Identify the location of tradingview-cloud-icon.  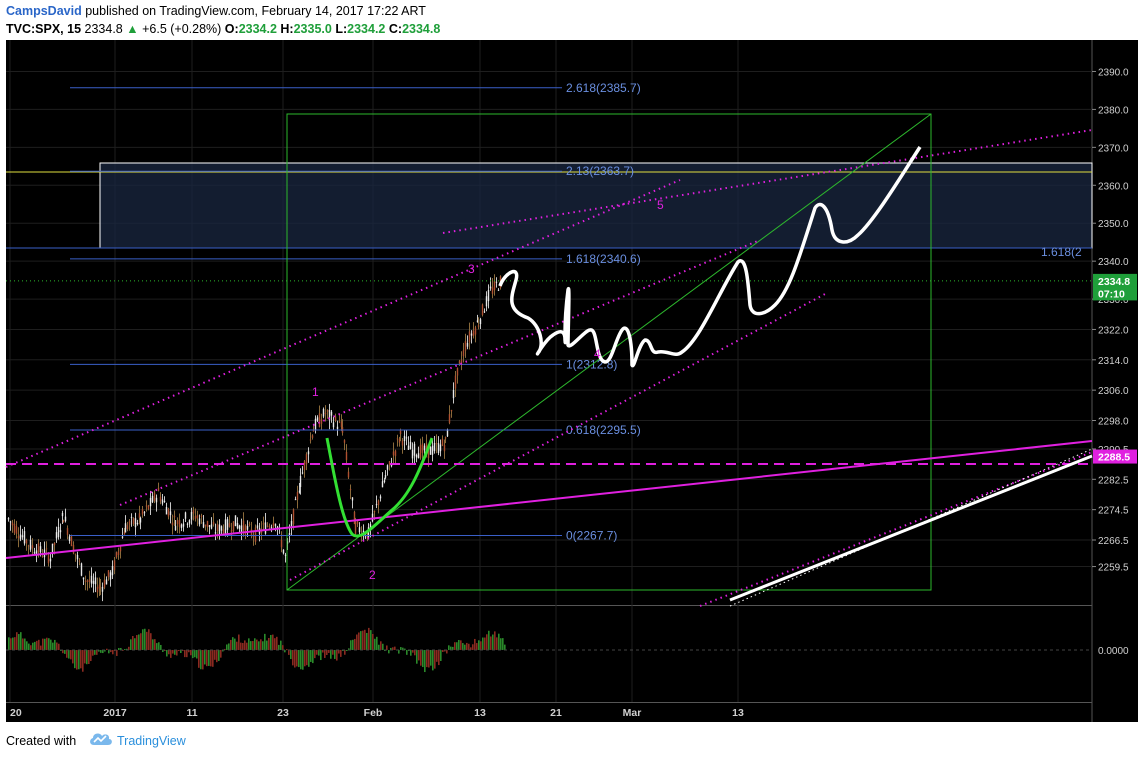
(101, 739).